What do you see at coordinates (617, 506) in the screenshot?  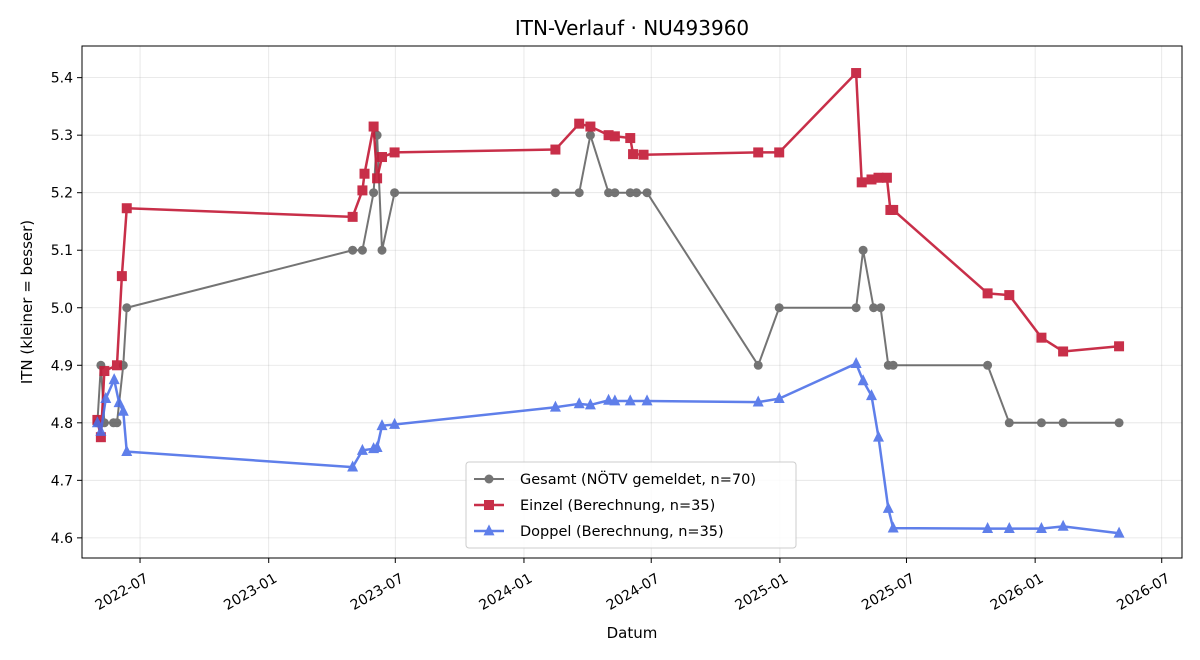 I see `legend-label-einzel: Einzel (Berechnung, n=35)` at bounding box center [617, 506].